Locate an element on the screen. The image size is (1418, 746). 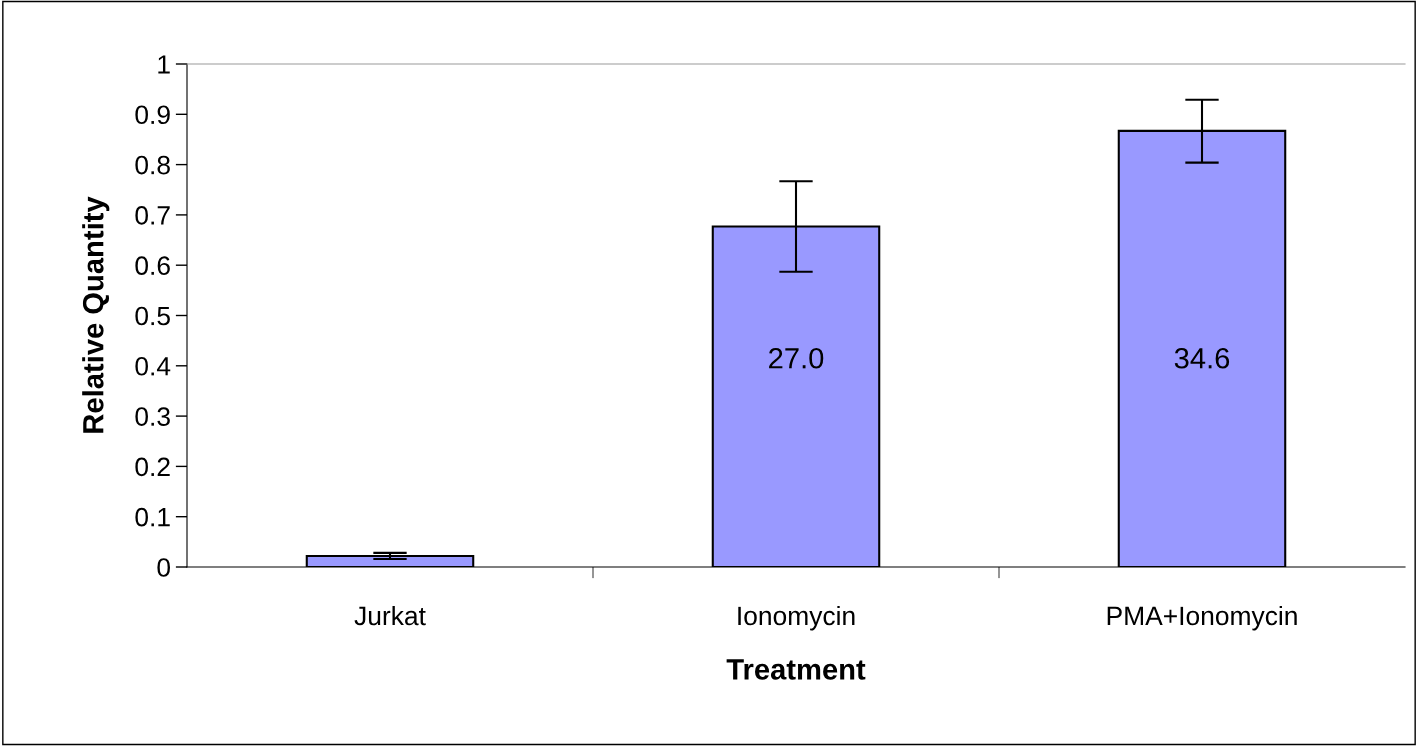
x-axis-title: Treatment is located at coordinates (796, 669).